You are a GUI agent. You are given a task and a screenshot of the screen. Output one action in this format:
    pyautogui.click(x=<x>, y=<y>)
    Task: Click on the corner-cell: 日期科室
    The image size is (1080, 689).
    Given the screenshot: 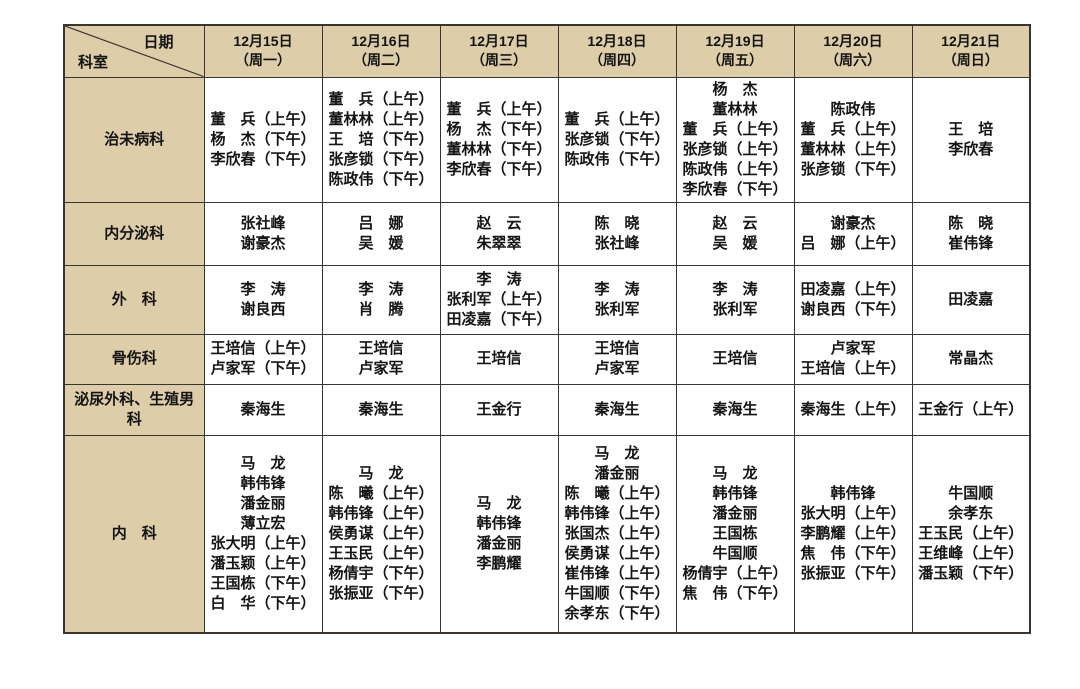 What is the action you would take?
    pyautogui.click(x=134, y=51)
    